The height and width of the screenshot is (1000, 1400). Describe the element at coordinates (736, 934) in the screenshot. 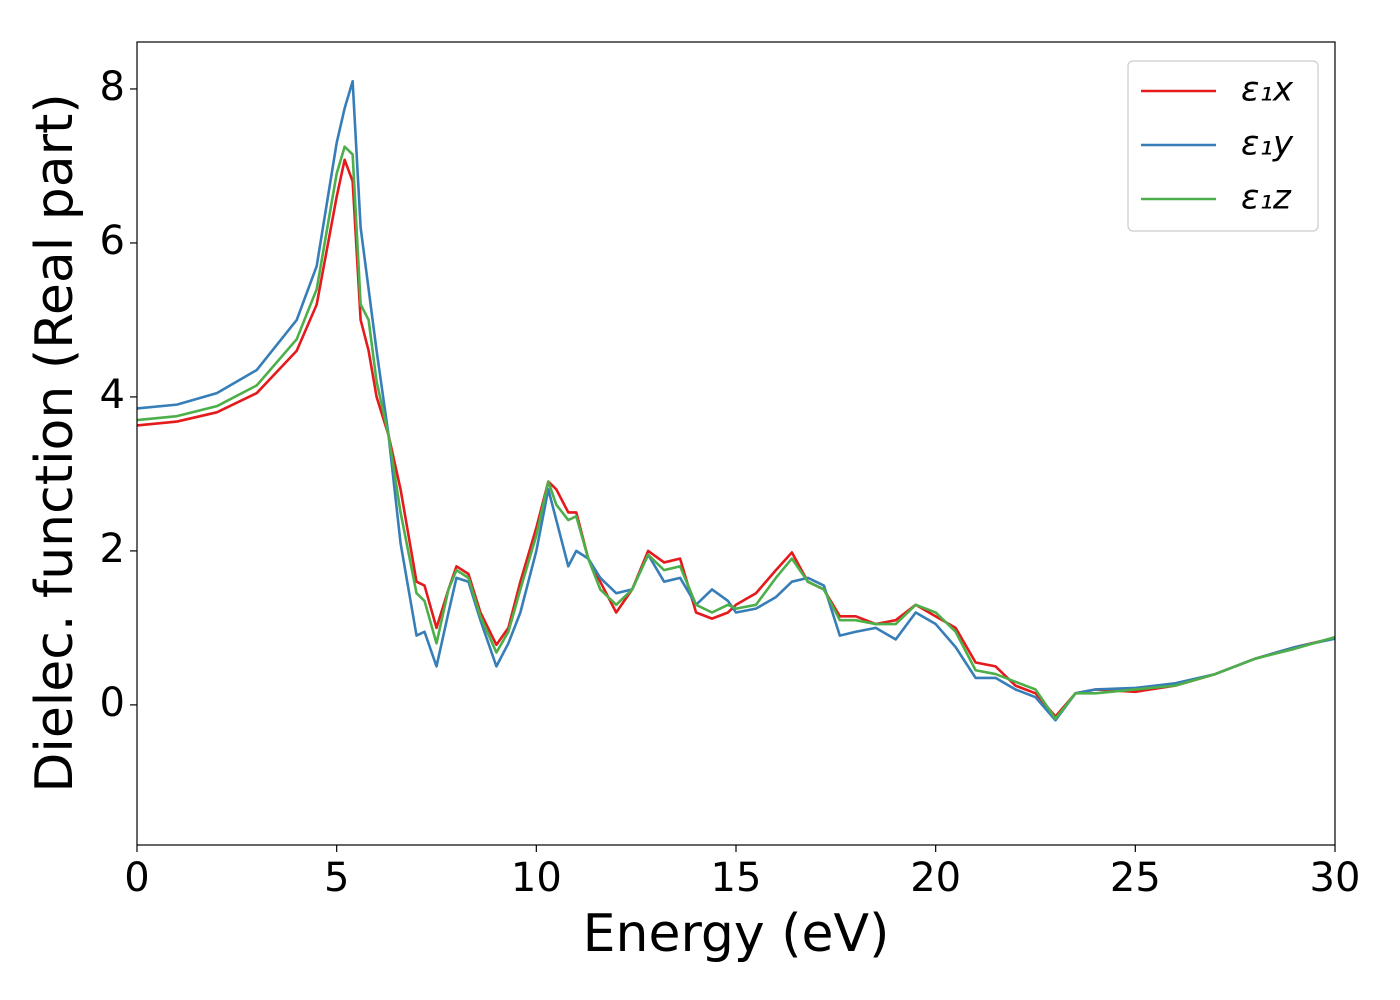

I see `x-axis-label: Energy (eV)` at that location.